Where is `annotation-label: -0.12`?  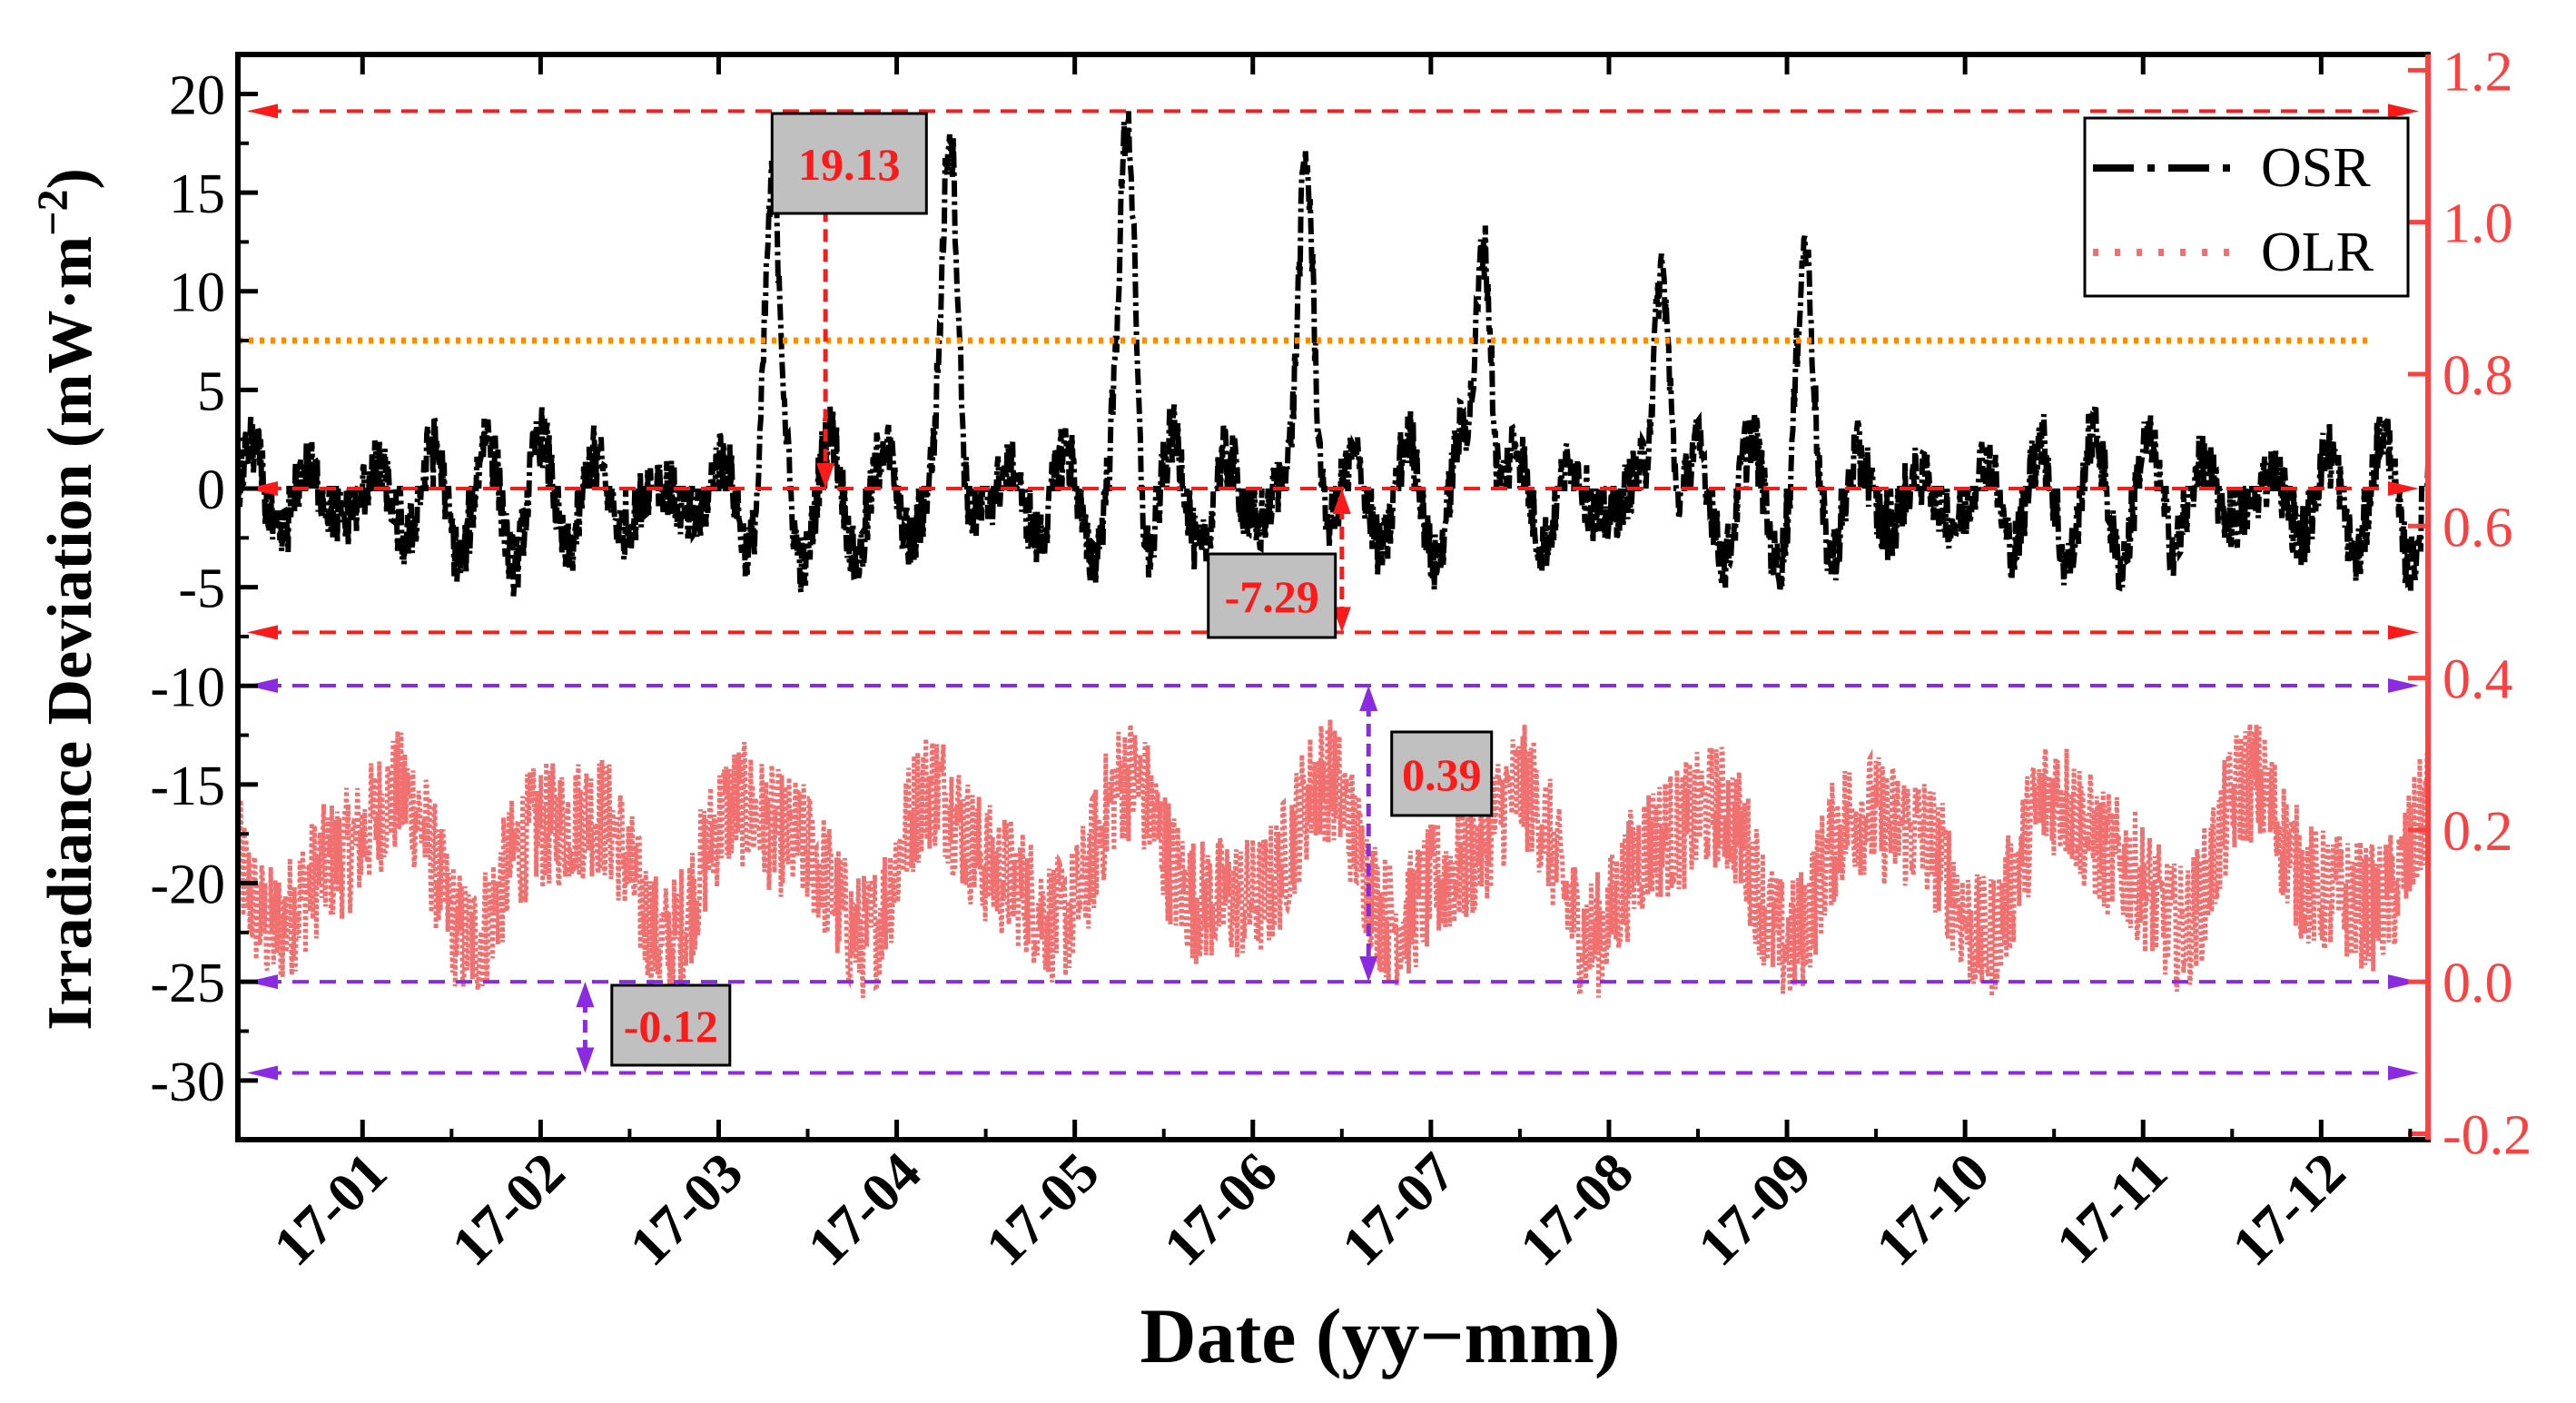
annotation-label: -0.12 is located at coordinates (671, 1026).